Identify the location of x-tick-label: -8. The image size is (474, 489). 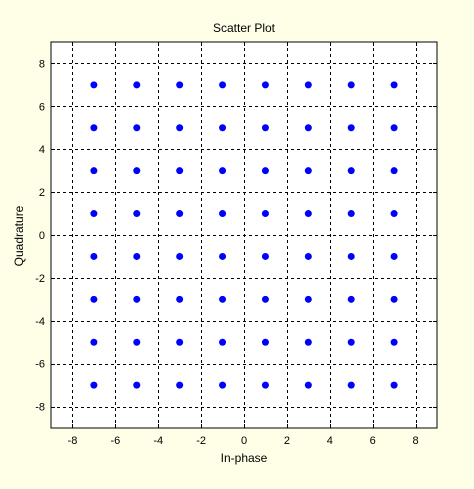
(73, 441).